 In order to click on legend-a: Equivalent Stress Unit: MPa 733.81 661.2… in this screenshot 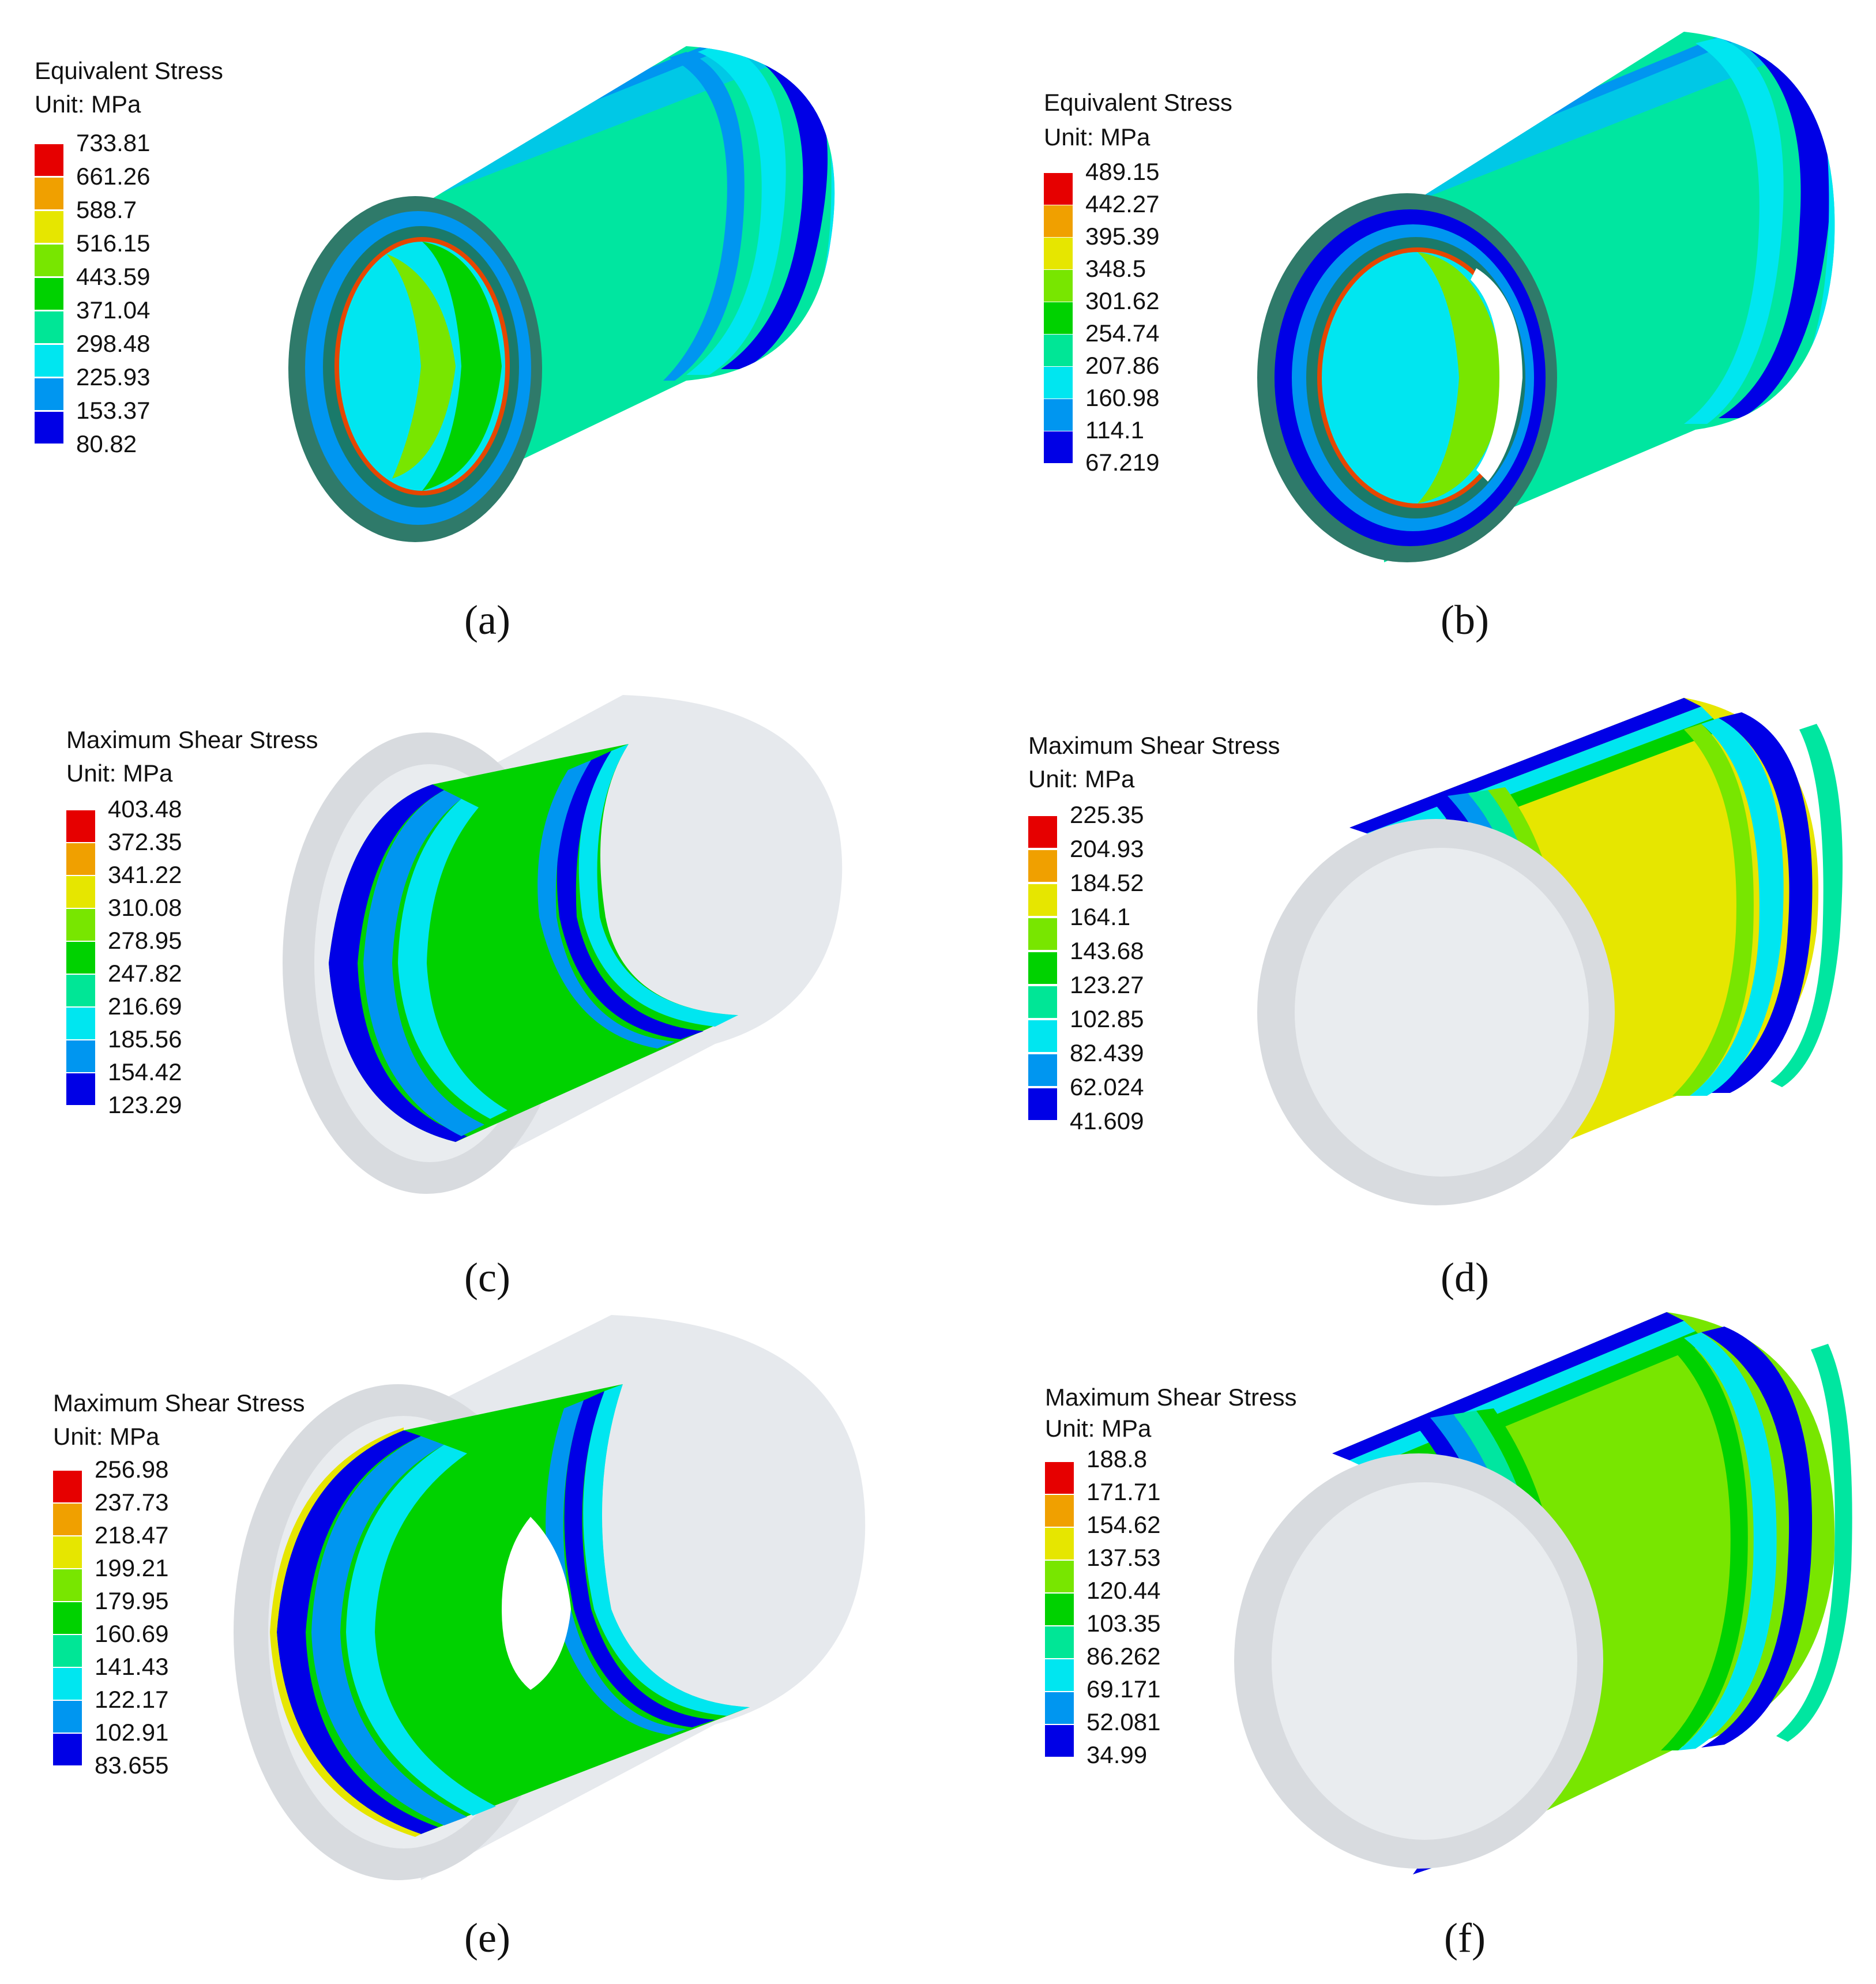, I will do `click(156, 262)`.